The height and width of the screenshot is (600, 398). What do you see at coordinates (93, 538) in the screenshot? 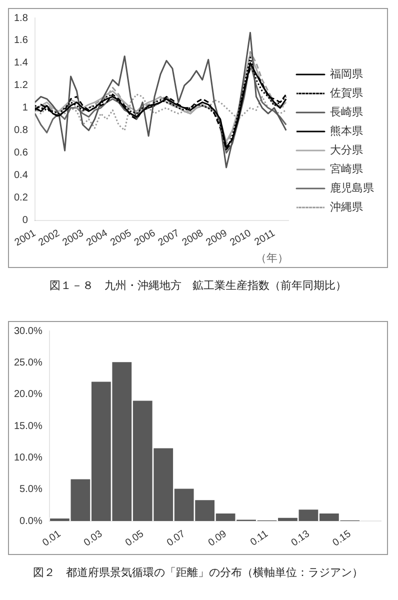
I see `x-tick-label: 0.03` at bounding box center [93, 538].